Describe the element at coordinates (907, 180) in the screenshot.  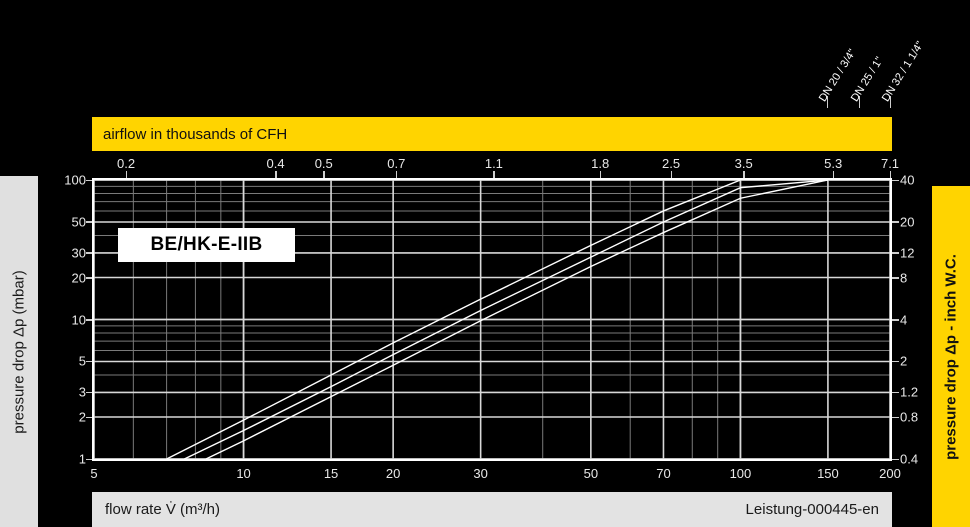
I see `right-tick-label: 40` at that location.